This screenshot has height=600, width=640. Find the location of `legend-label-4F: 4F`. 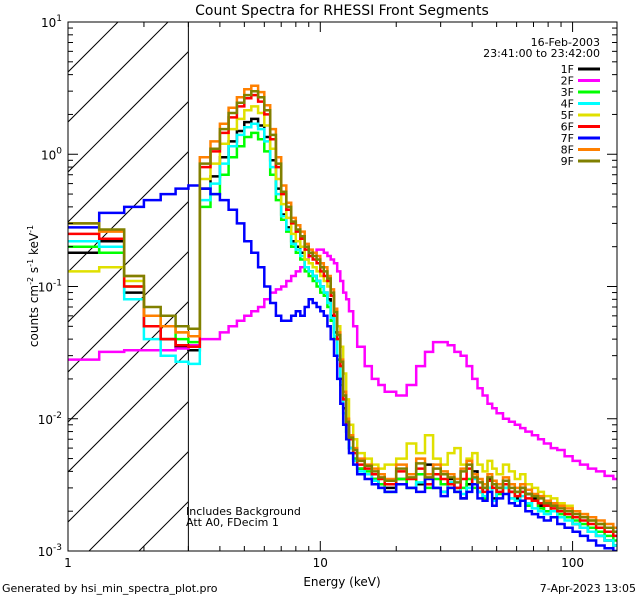

legend-label-4F: 4F is located at coordinates (567, 104).